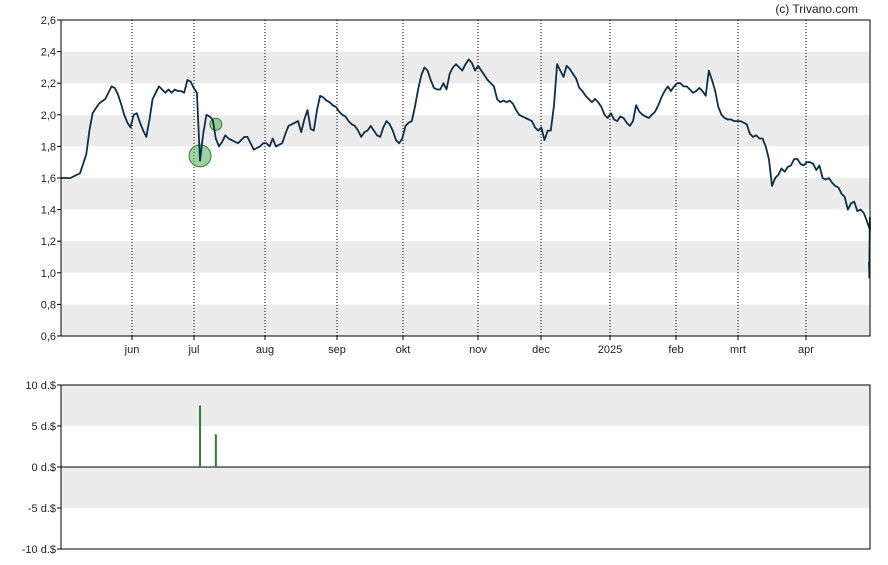 This screenshot has width=888, height=565. Describe the element at coordinates (48, 242) in the screenshot. I see `price-y-tick-label: 1,2` at that location.